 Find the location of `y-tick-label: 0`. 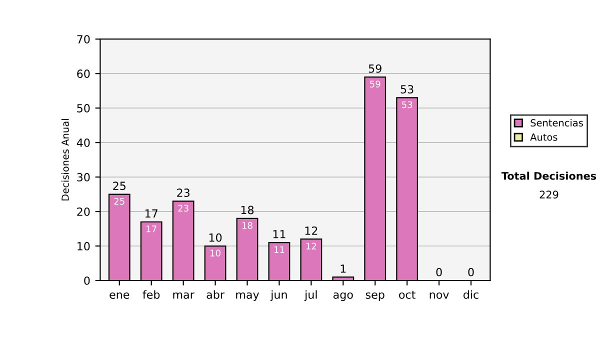

y-tick-label: 0 is located at coordinates (87, 280).